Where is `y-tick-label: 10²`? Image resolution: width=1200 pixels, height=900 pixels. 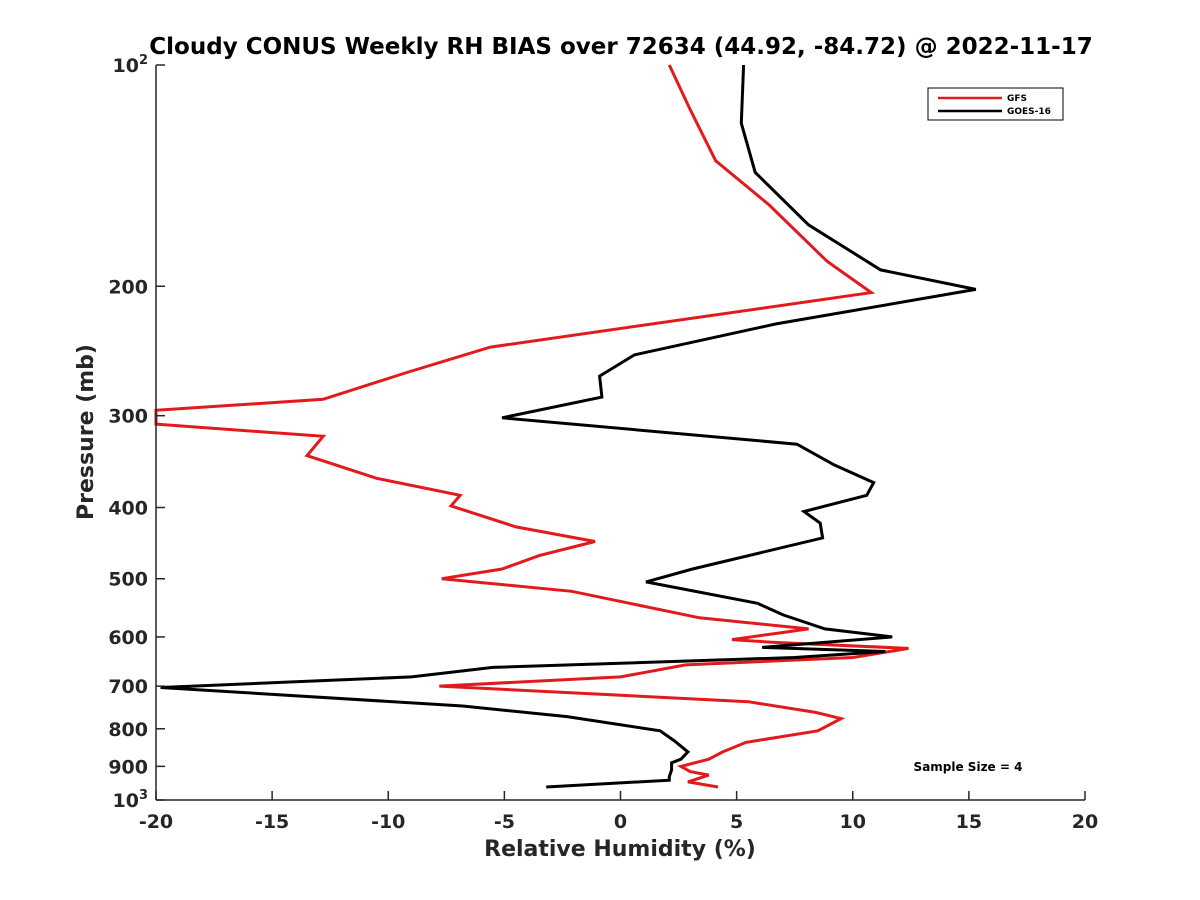 y-tick-label: 10² is located at coordinates (131, 65).